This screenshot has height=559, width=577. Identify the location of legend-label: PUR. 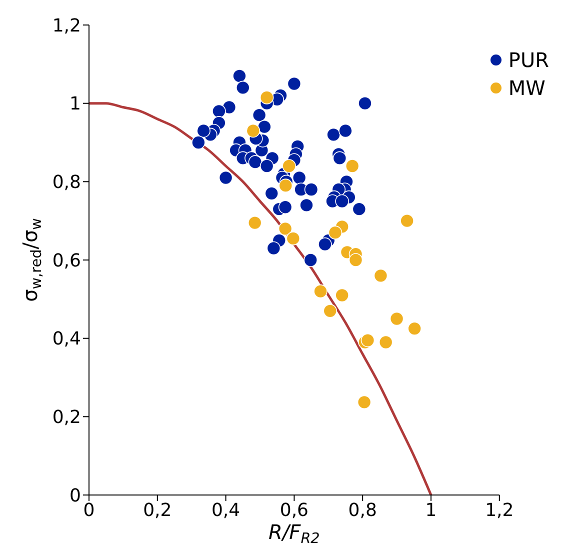
(528, 60).